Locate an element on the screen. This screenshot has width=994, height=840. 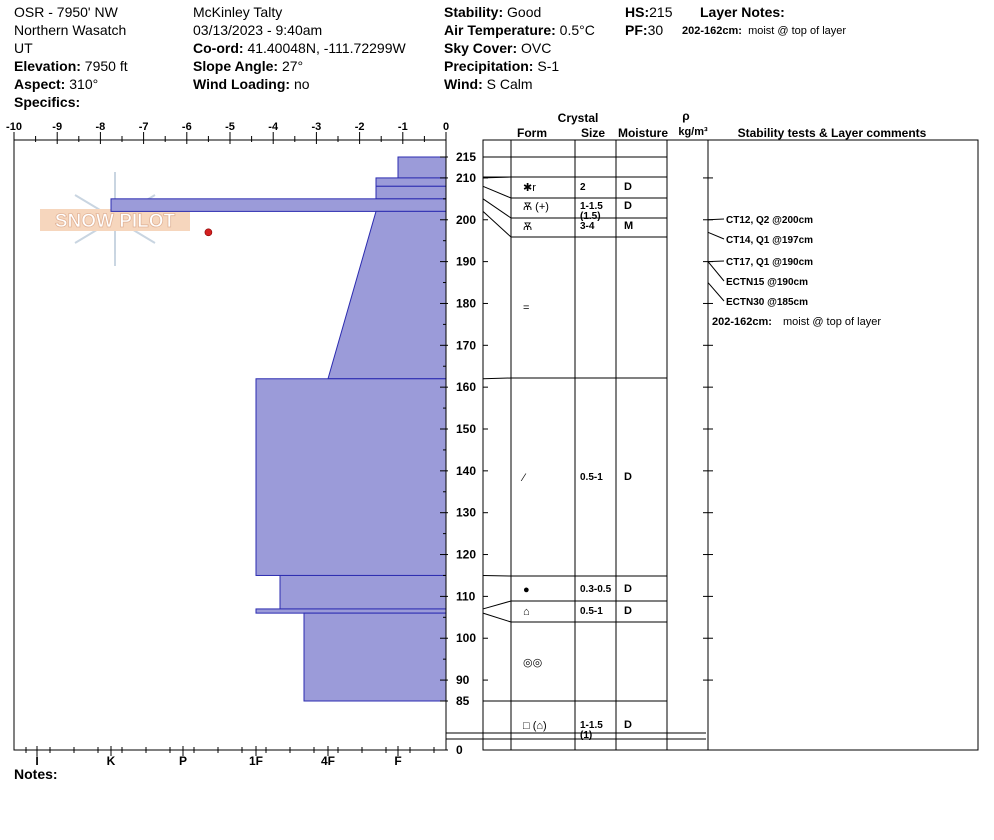
layer-notes-title: Layer Notes: is located at coordinates (742, 12).